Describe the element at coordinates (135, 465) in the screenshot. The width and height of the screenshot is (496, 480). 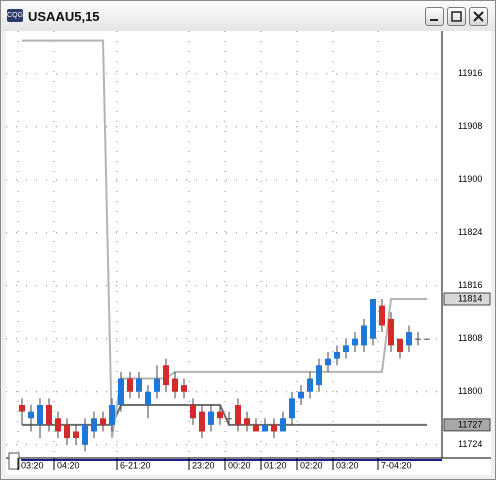
I see `x-tick-label: 6-21:20` at that location.